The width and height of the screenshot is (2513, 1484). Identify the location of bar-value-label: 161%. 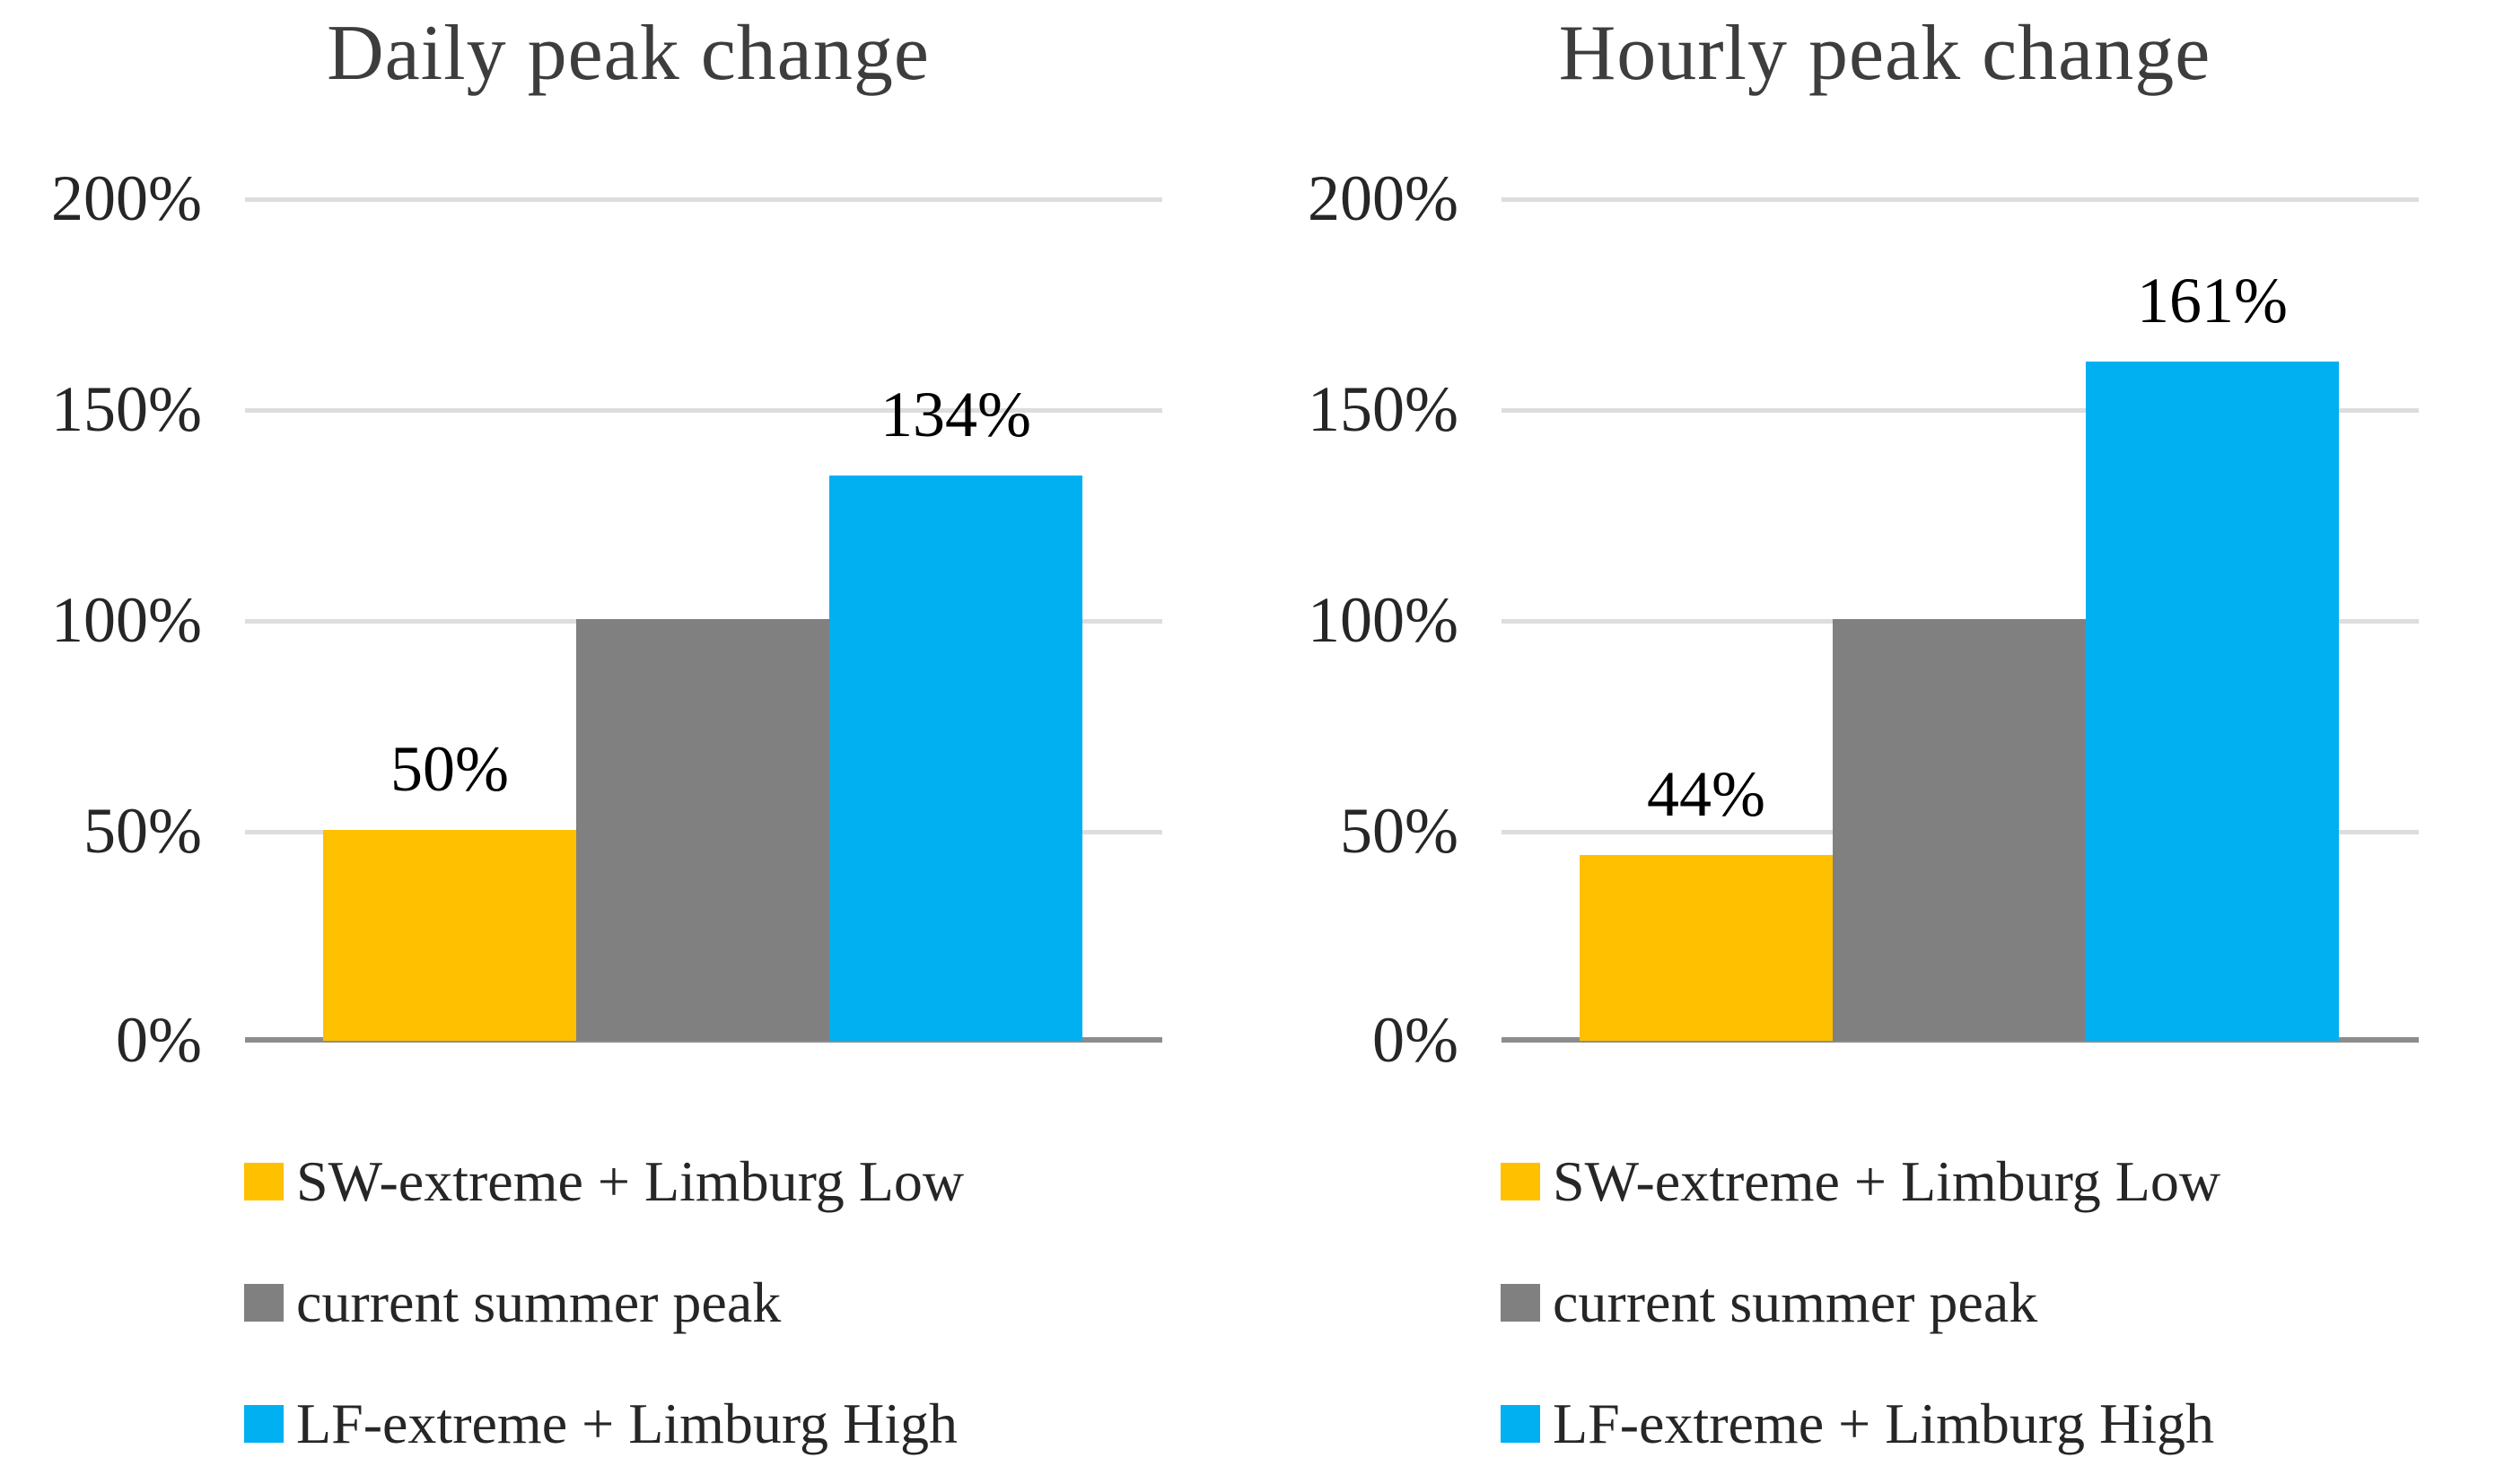
(2212, 301).